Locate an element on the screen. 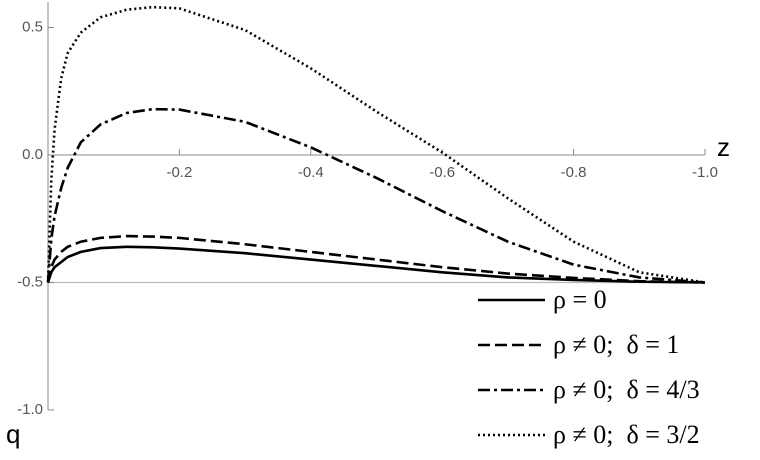 This screenshot has height=460, width=760. y-axis-label: q is located at coordinates (13, 434).